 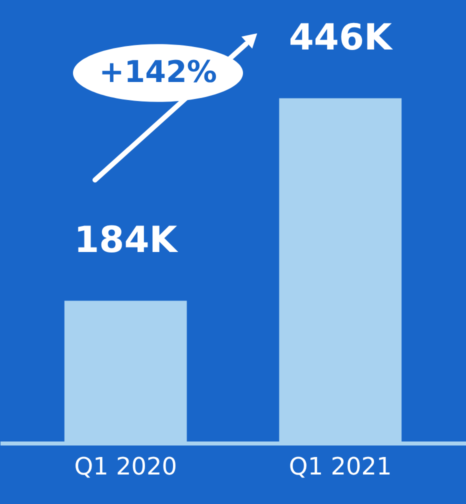 I want to click on x-tick-label: Q1 2021, so click(x=340, y=466).